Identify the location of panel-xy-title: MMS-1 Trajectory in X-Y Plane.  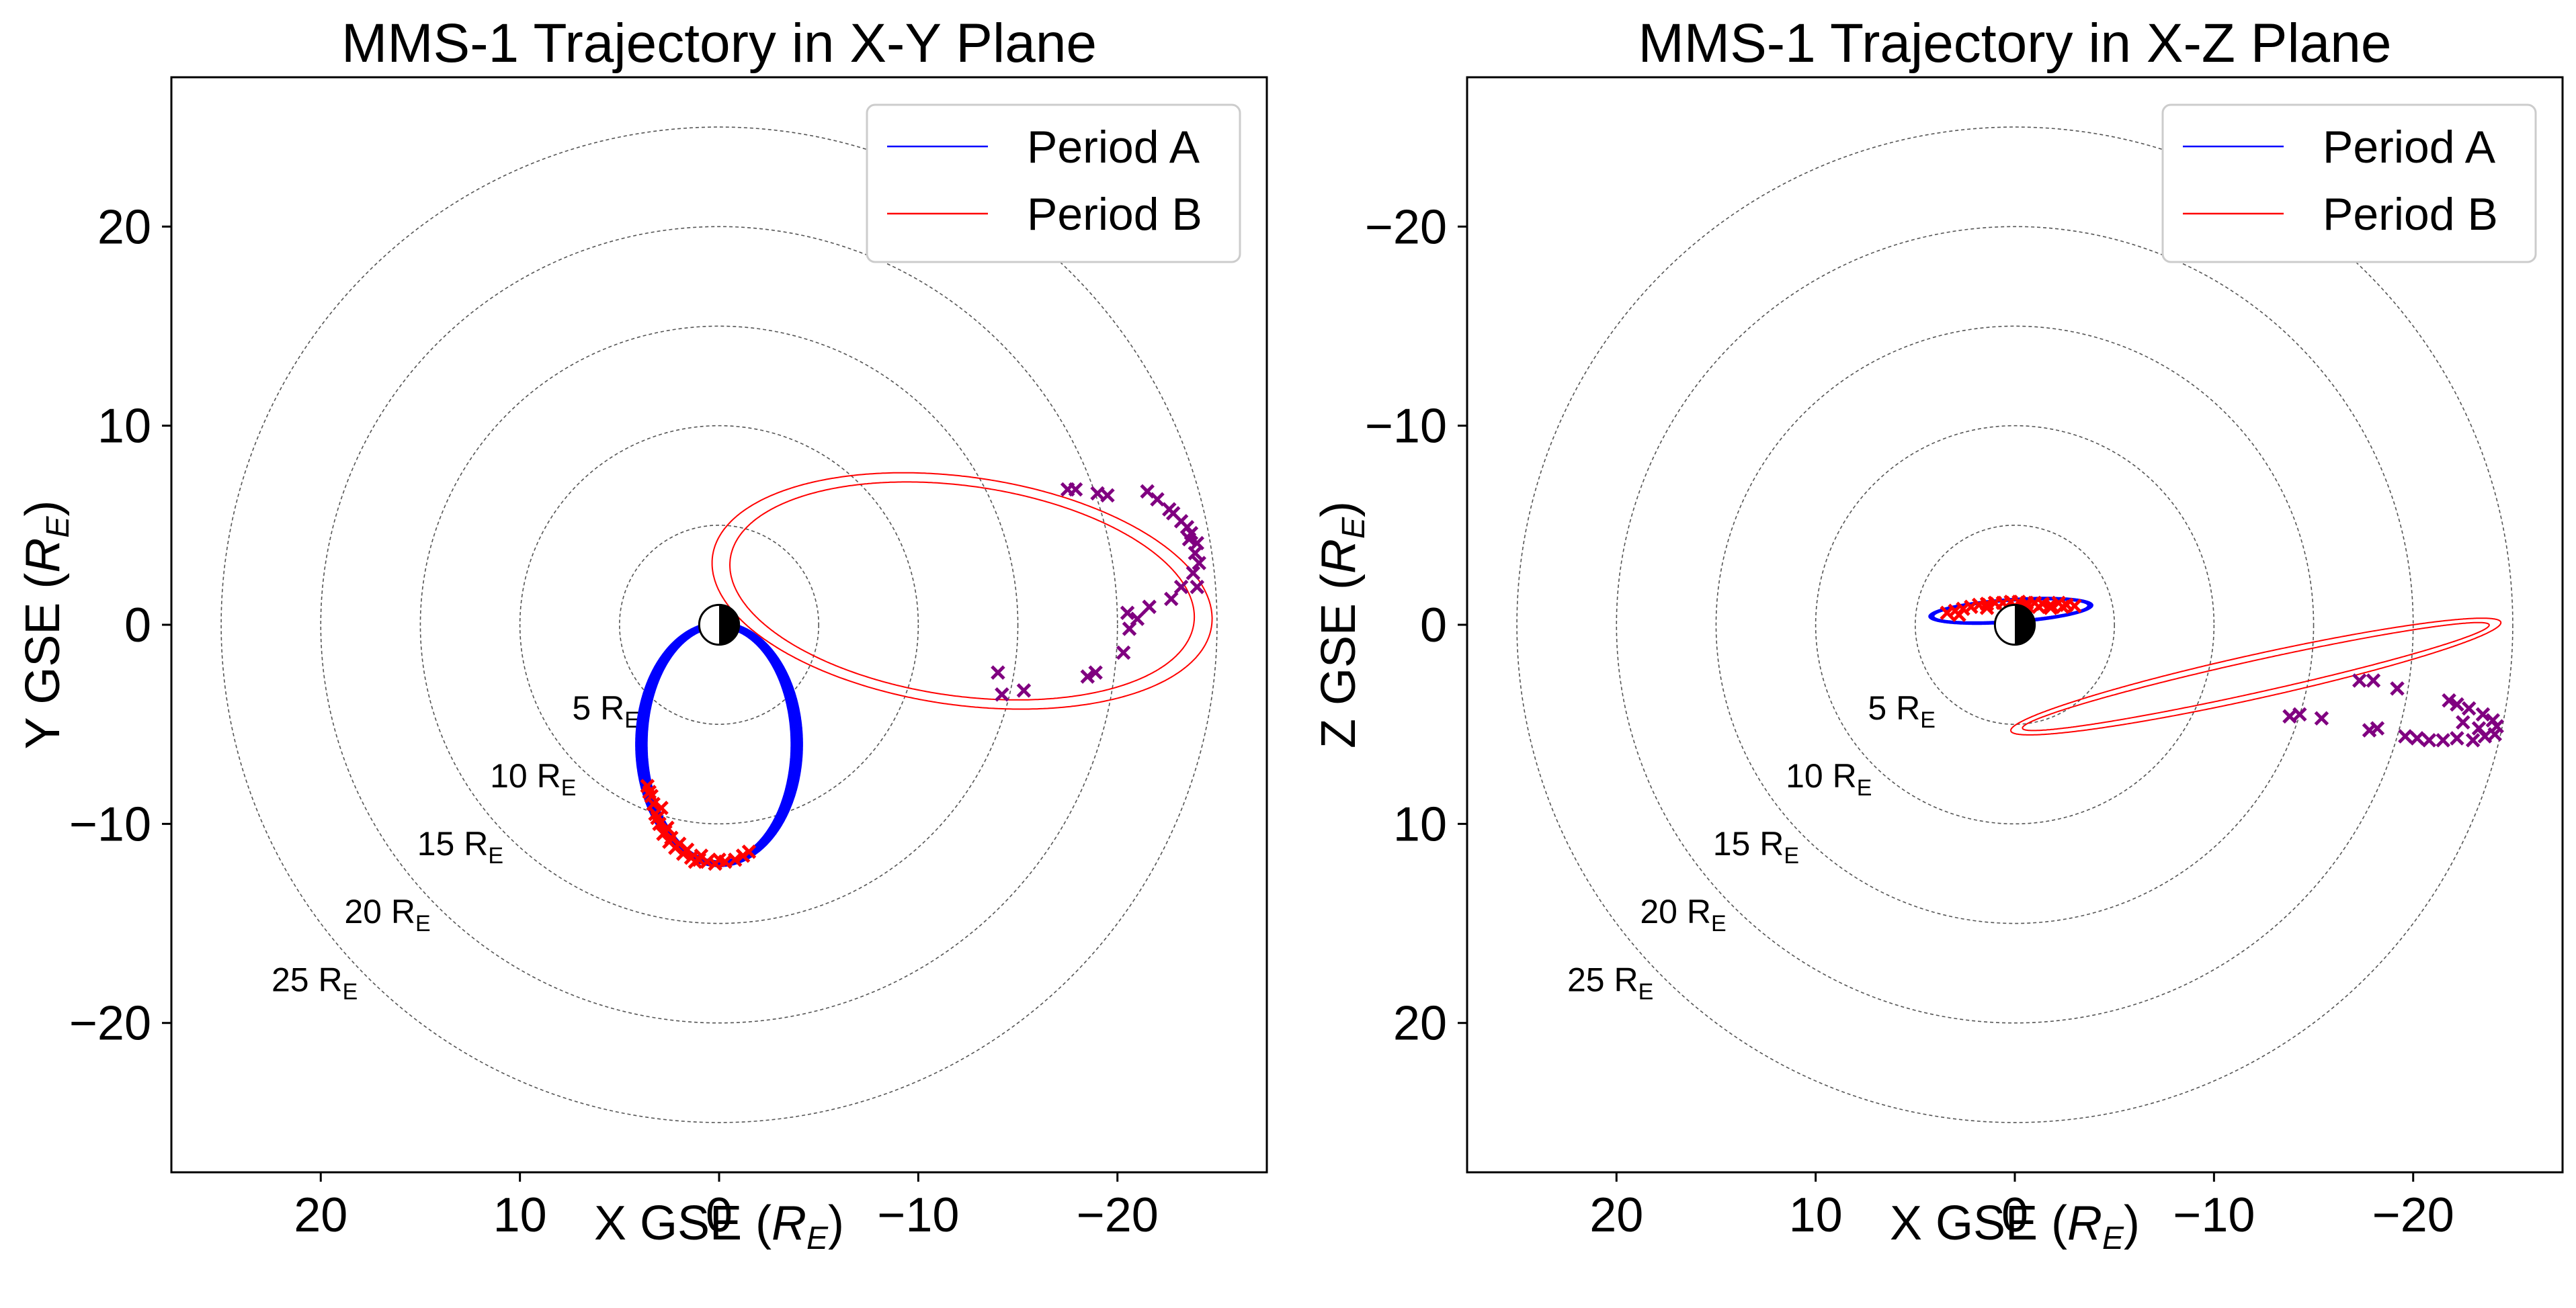
(719, 43).